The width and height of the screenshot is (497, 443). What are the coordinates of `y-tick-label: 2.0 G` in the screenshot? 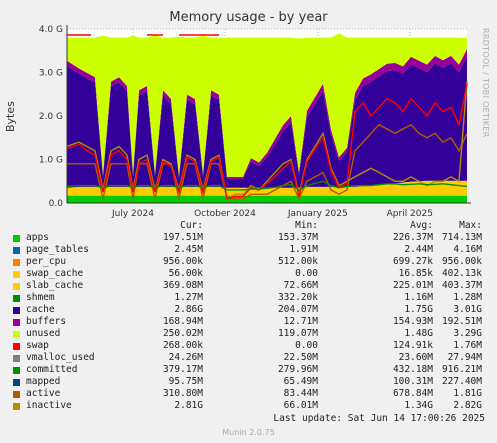 It's located at (51, 117).